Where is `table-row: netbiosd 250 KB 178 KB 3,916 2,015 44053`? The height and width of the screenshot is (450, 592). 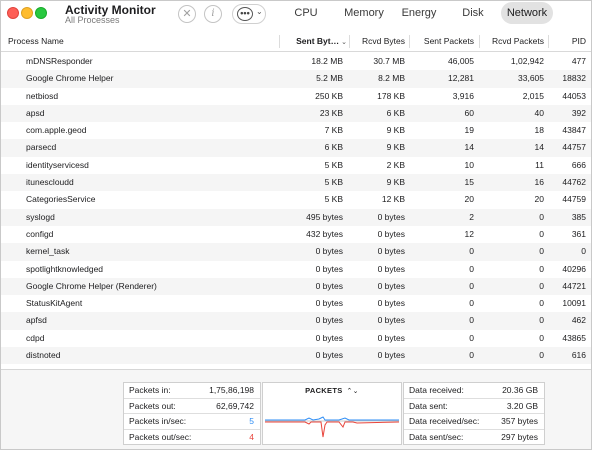
table-row: netbiosd 250 KB 178 KB 3,916 2,015 44053 is located at coordinates (296, 96).